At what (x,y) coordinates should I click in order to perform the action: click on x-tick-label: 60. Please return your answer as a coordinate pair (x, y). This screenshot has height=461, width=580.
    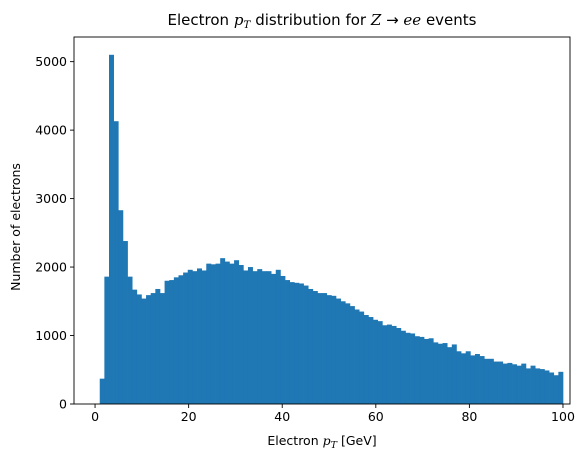
    Looking at the image, I should click on (376, 416).